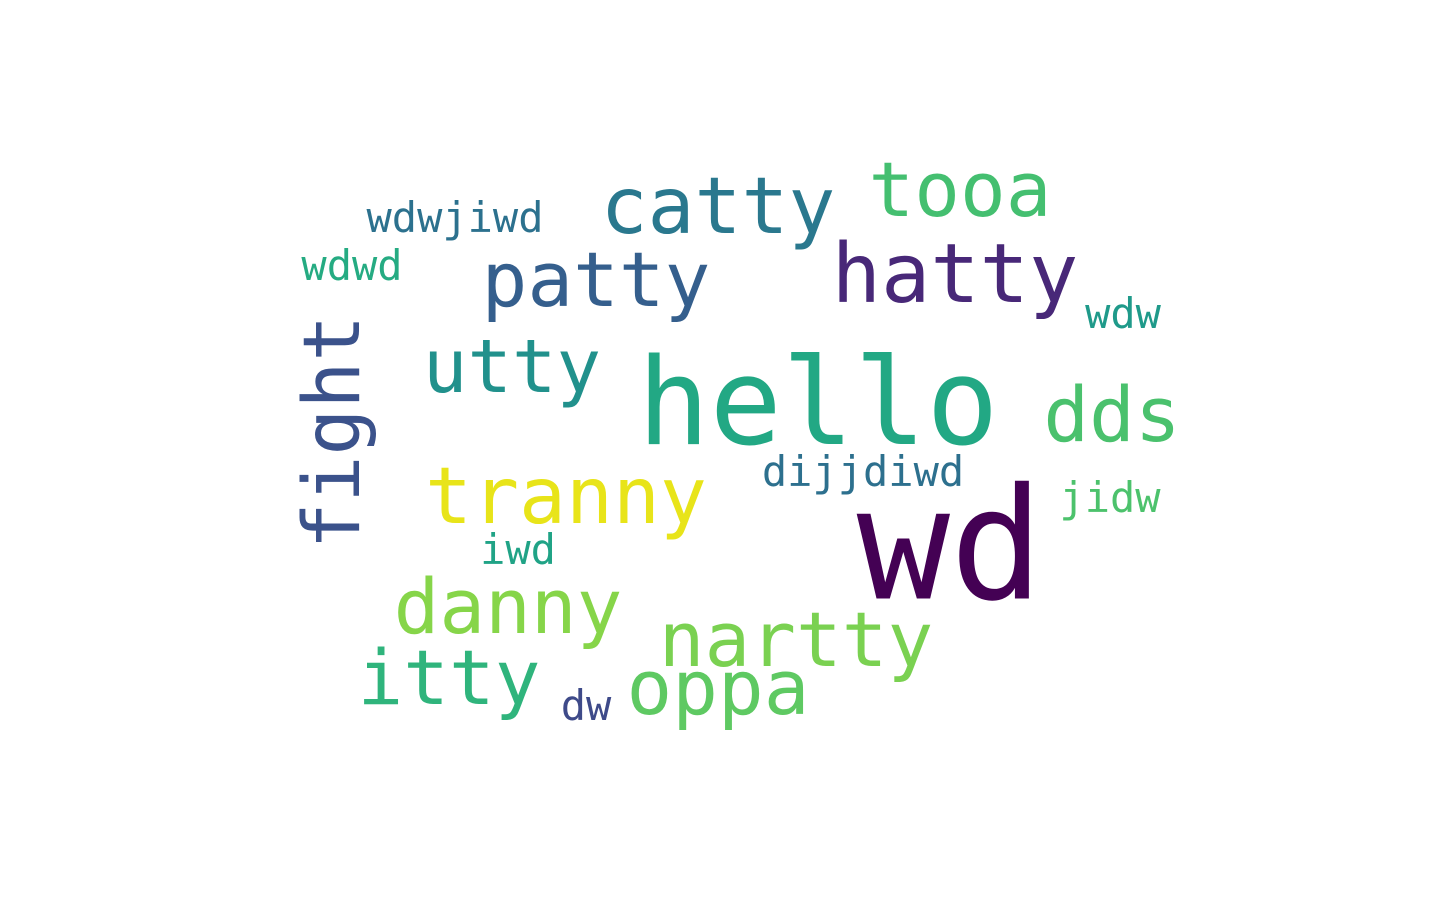 The height and width of the screenshot is (919, 1430). What do you see at coordinates (449, 677) in the screenshot?
I see `word-itty: itty` at bounding box center [449, 677].